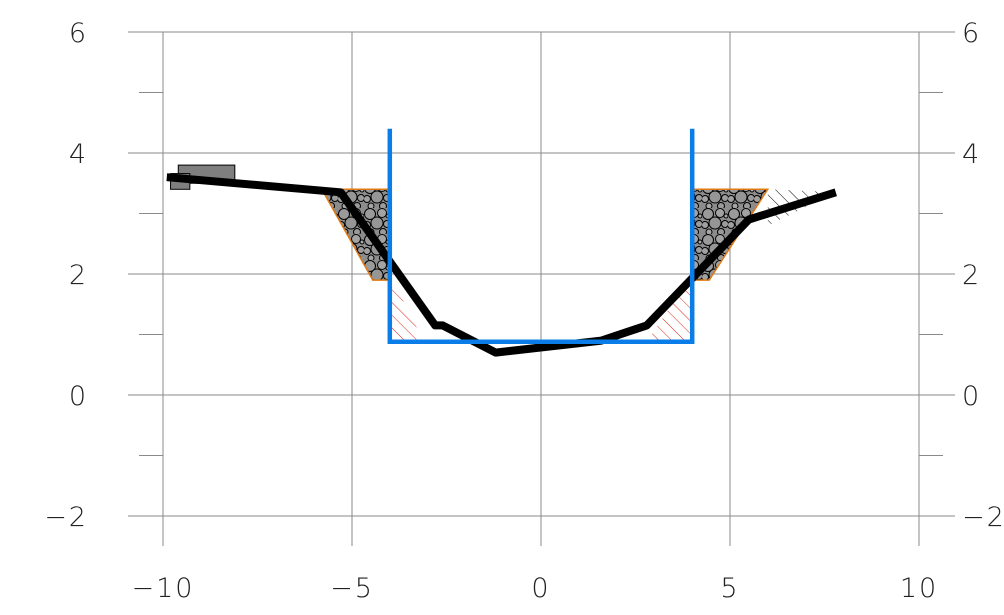  I want to click on y-tick-label-left: 4, so click(78, 154).